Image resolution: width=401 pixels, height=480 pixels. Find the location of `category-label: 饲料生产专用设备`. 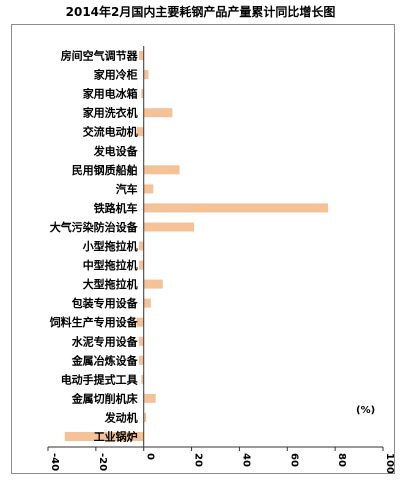

category-label: 饲料生产专用设备 is located at coordinates (94, 322).